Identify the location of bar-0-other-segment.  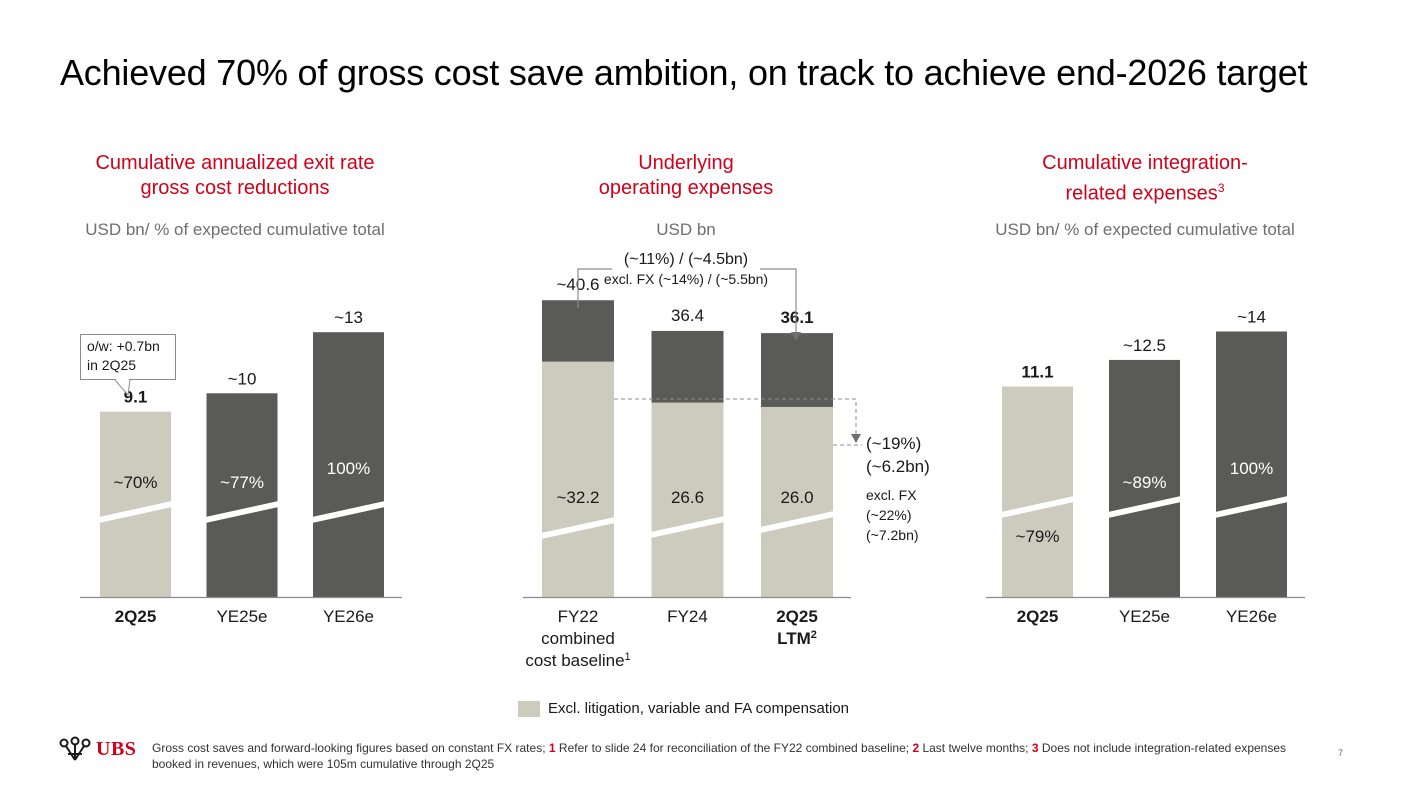
(578, 331).